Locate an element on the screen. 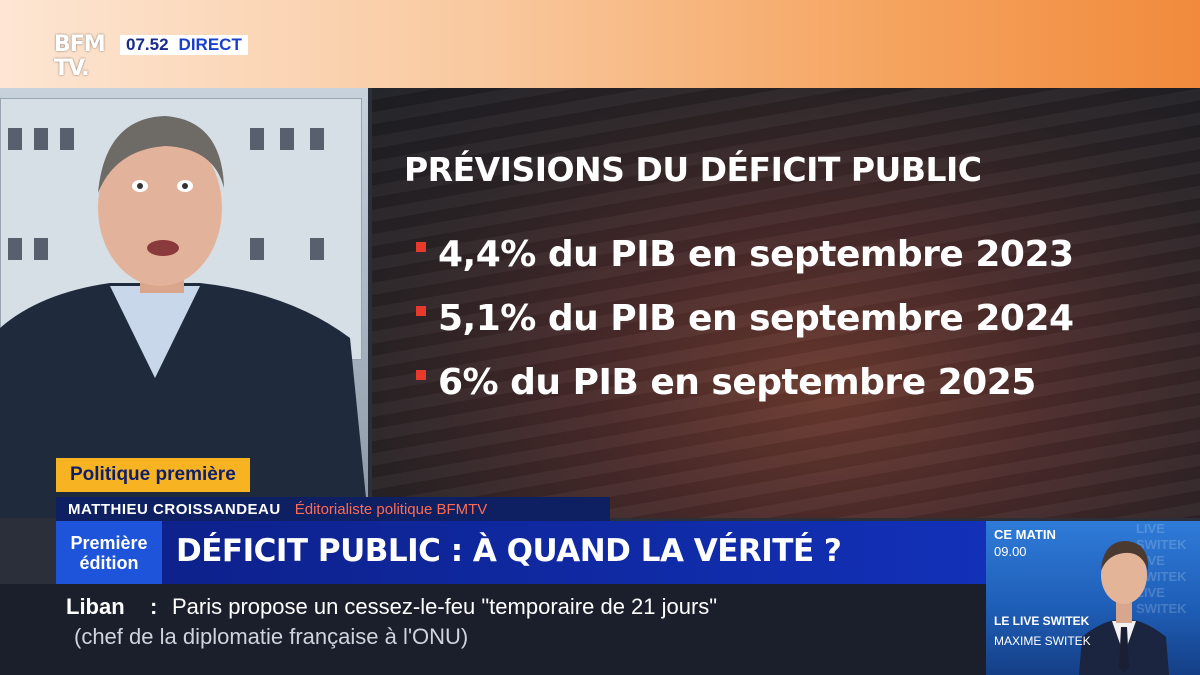 Image resolution: width=1200 pixels, height=675 pixels. bullet-item: 4,4% du PIB en septembre 2023 is located at coordinates (745, 254).